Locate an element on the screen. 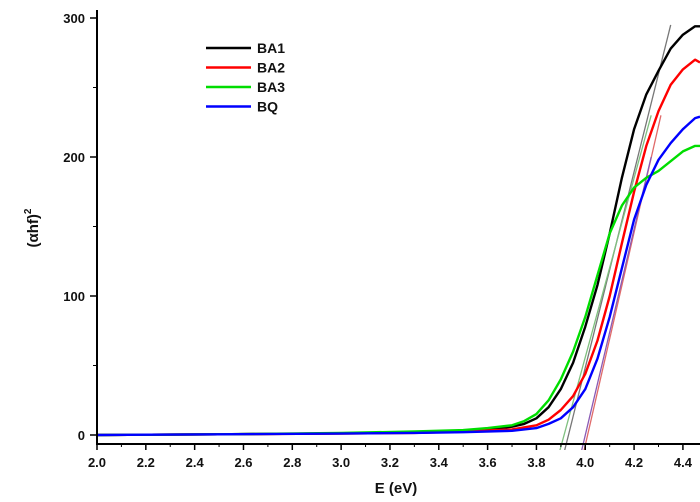  legend: BA1 BA2 BA3 BQ is located at coordinates (245, 77).